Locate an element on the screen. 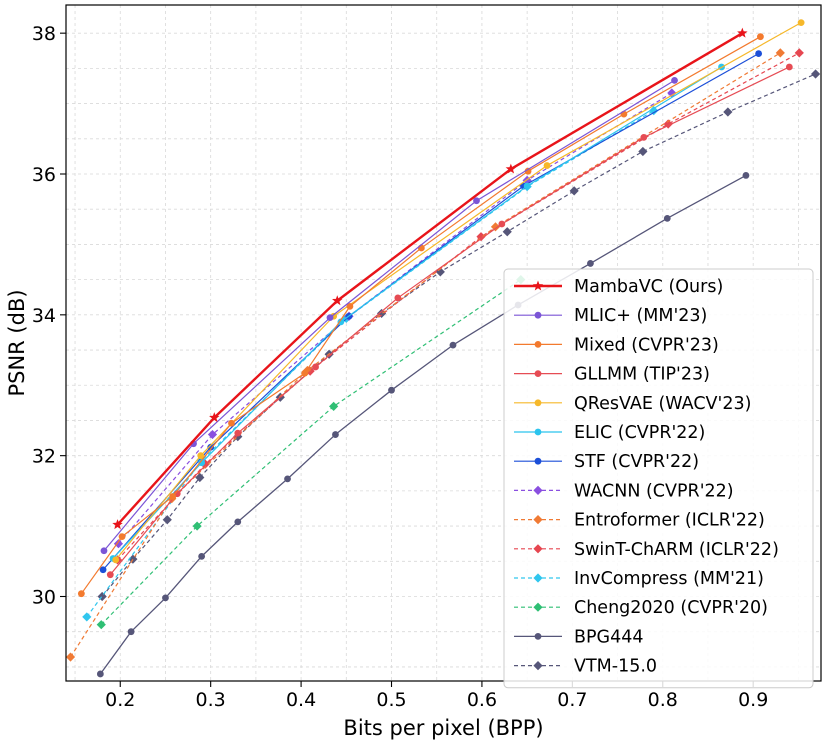 This screenshot has width=825, height=742. legend-label: MambaVC (Ours) is located at coordinates (648, 287).